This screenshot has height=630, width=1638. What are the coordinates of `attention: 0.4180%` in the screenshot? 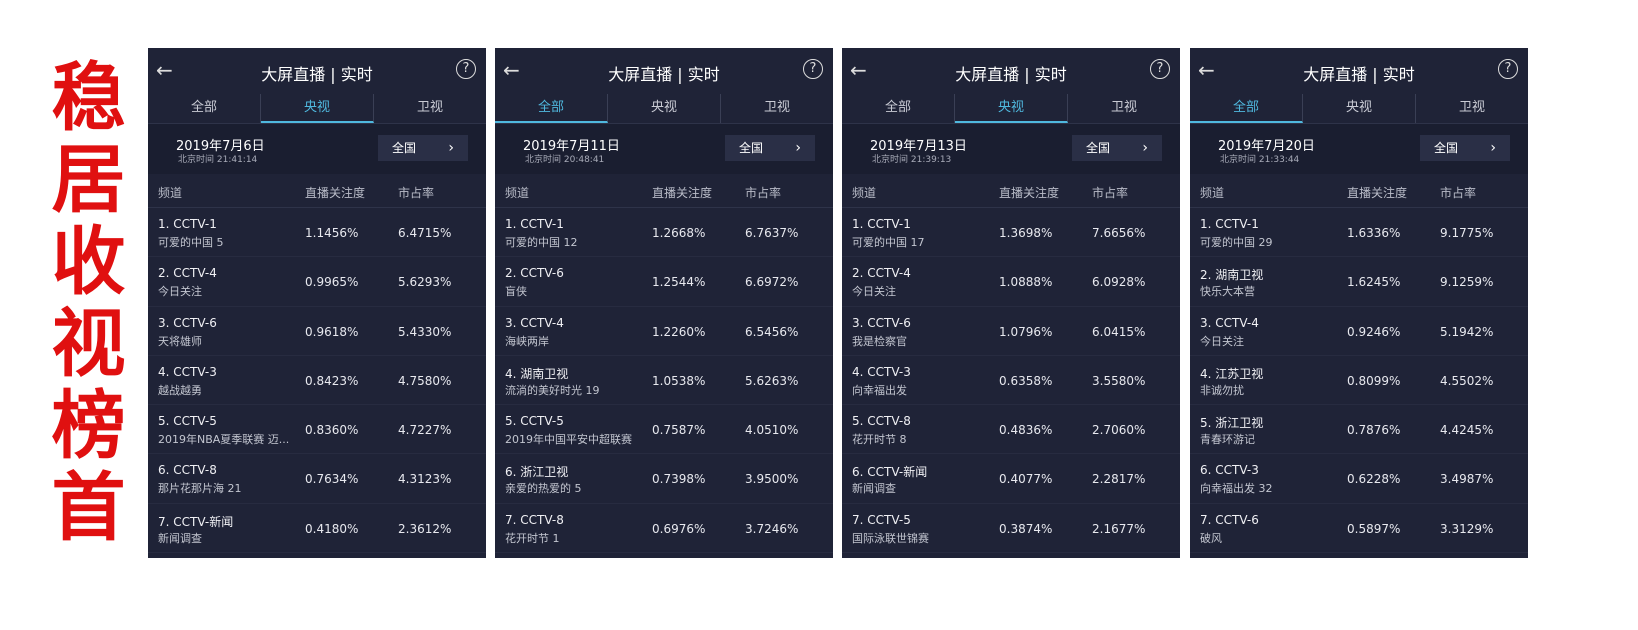 It's located at (332, 528).